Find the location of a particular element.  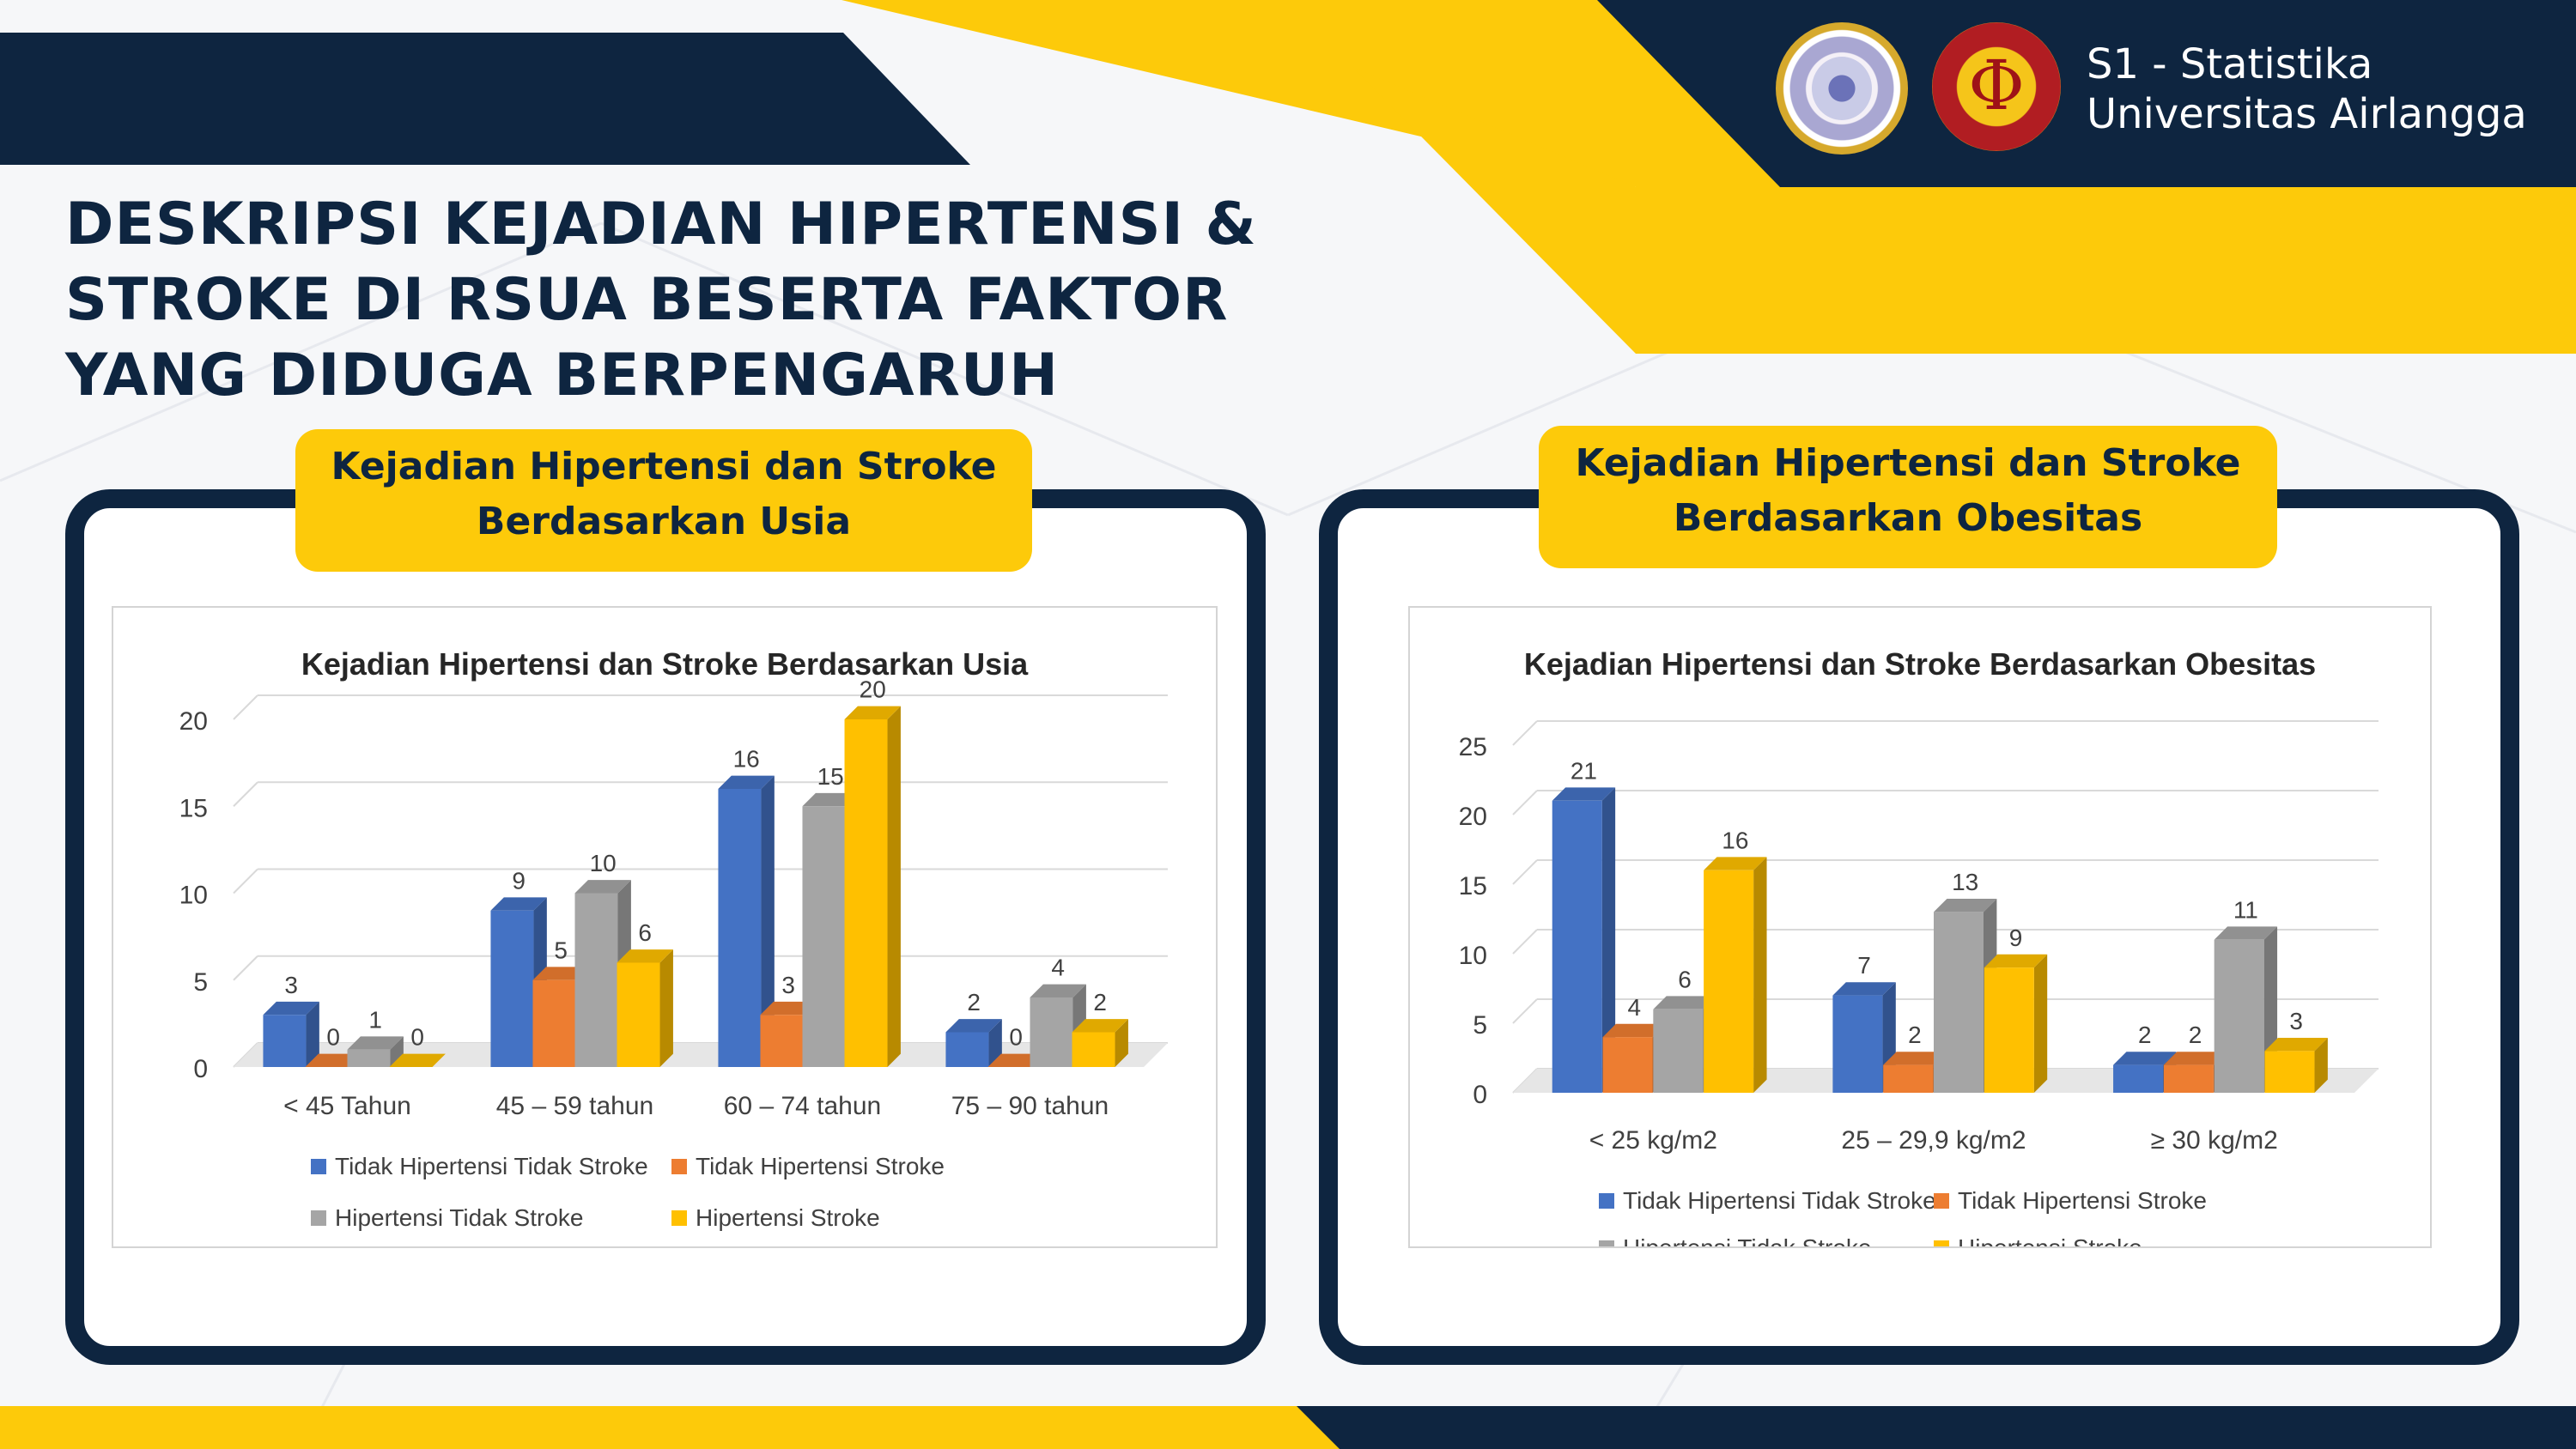

category-label: ≥ 30 kg/m2 is located at coordinates (2214, 1140).